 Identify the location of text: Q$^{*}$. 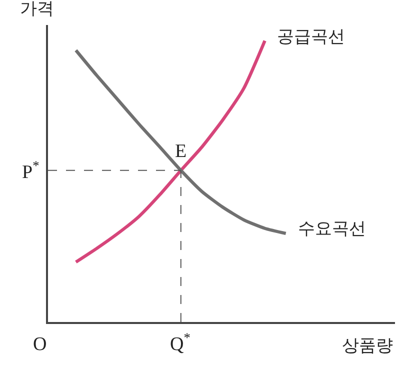
(180, 342).